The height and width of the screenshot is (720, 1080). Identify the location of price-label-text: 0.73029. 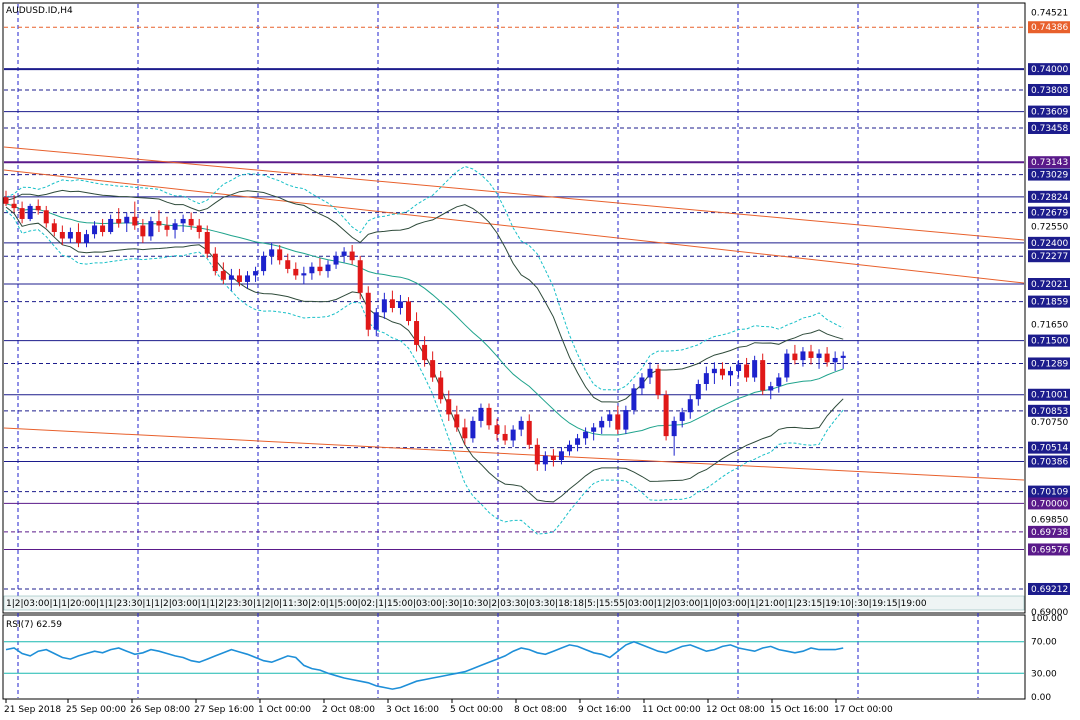
(1049, 176).